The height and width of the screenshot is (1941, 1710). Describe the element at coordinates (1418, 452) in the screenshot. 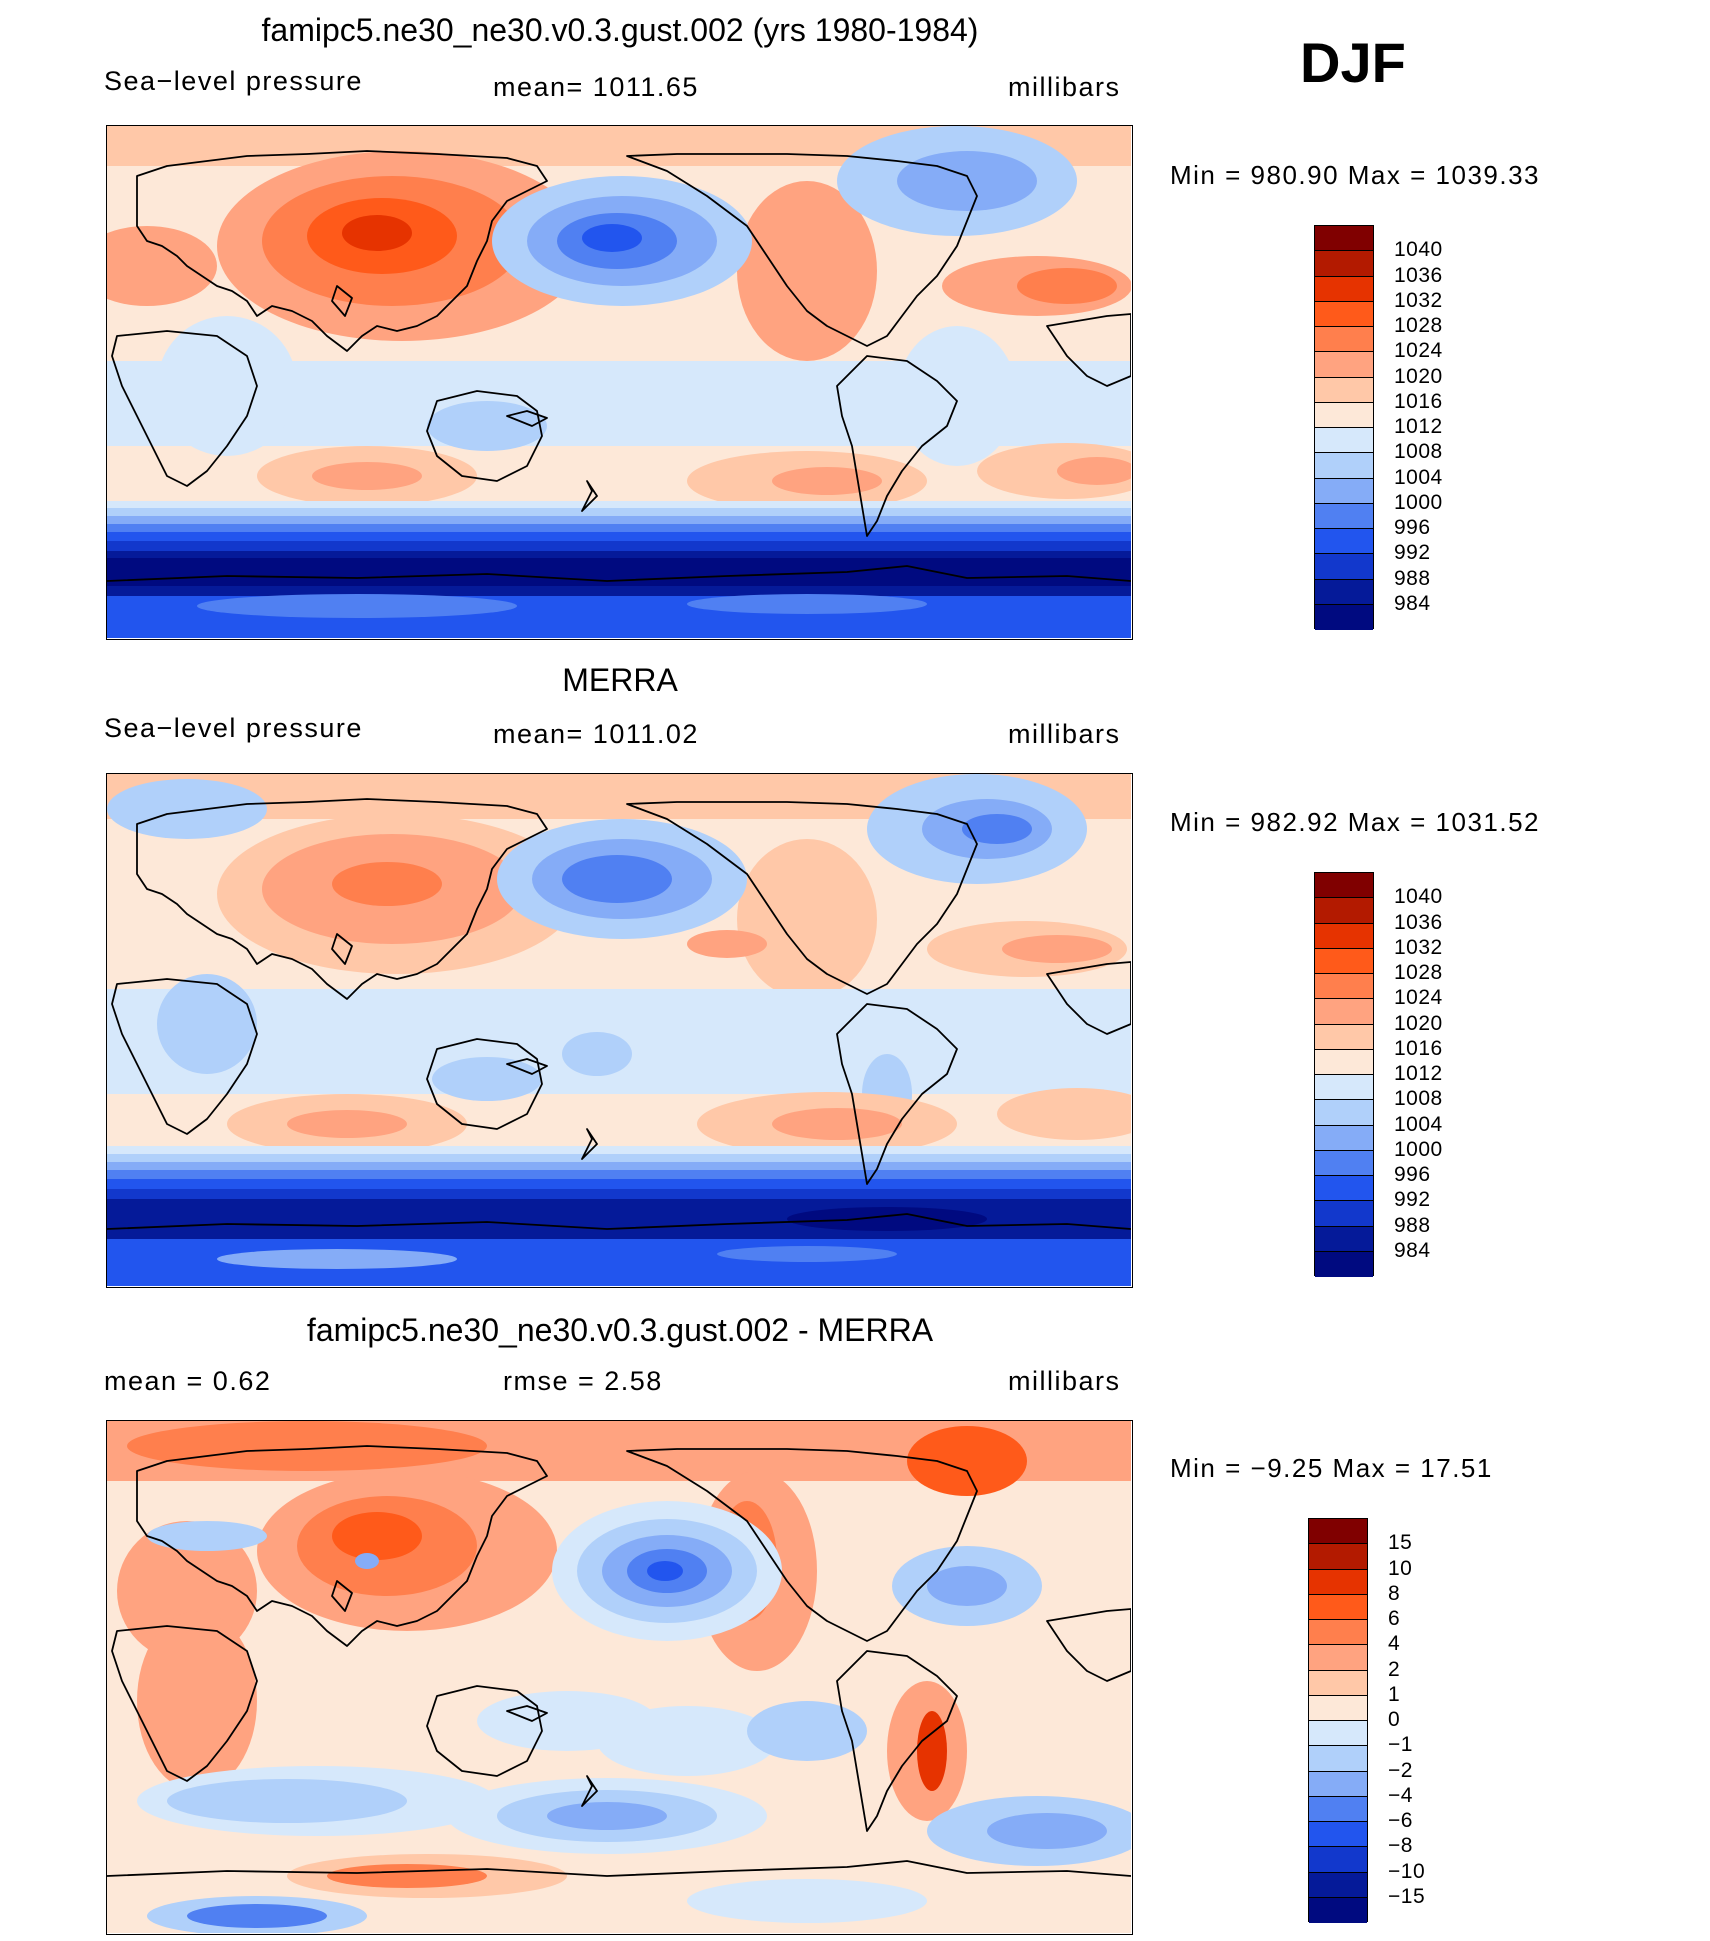

I see `colorbar-tick-label: 1008` at that location.